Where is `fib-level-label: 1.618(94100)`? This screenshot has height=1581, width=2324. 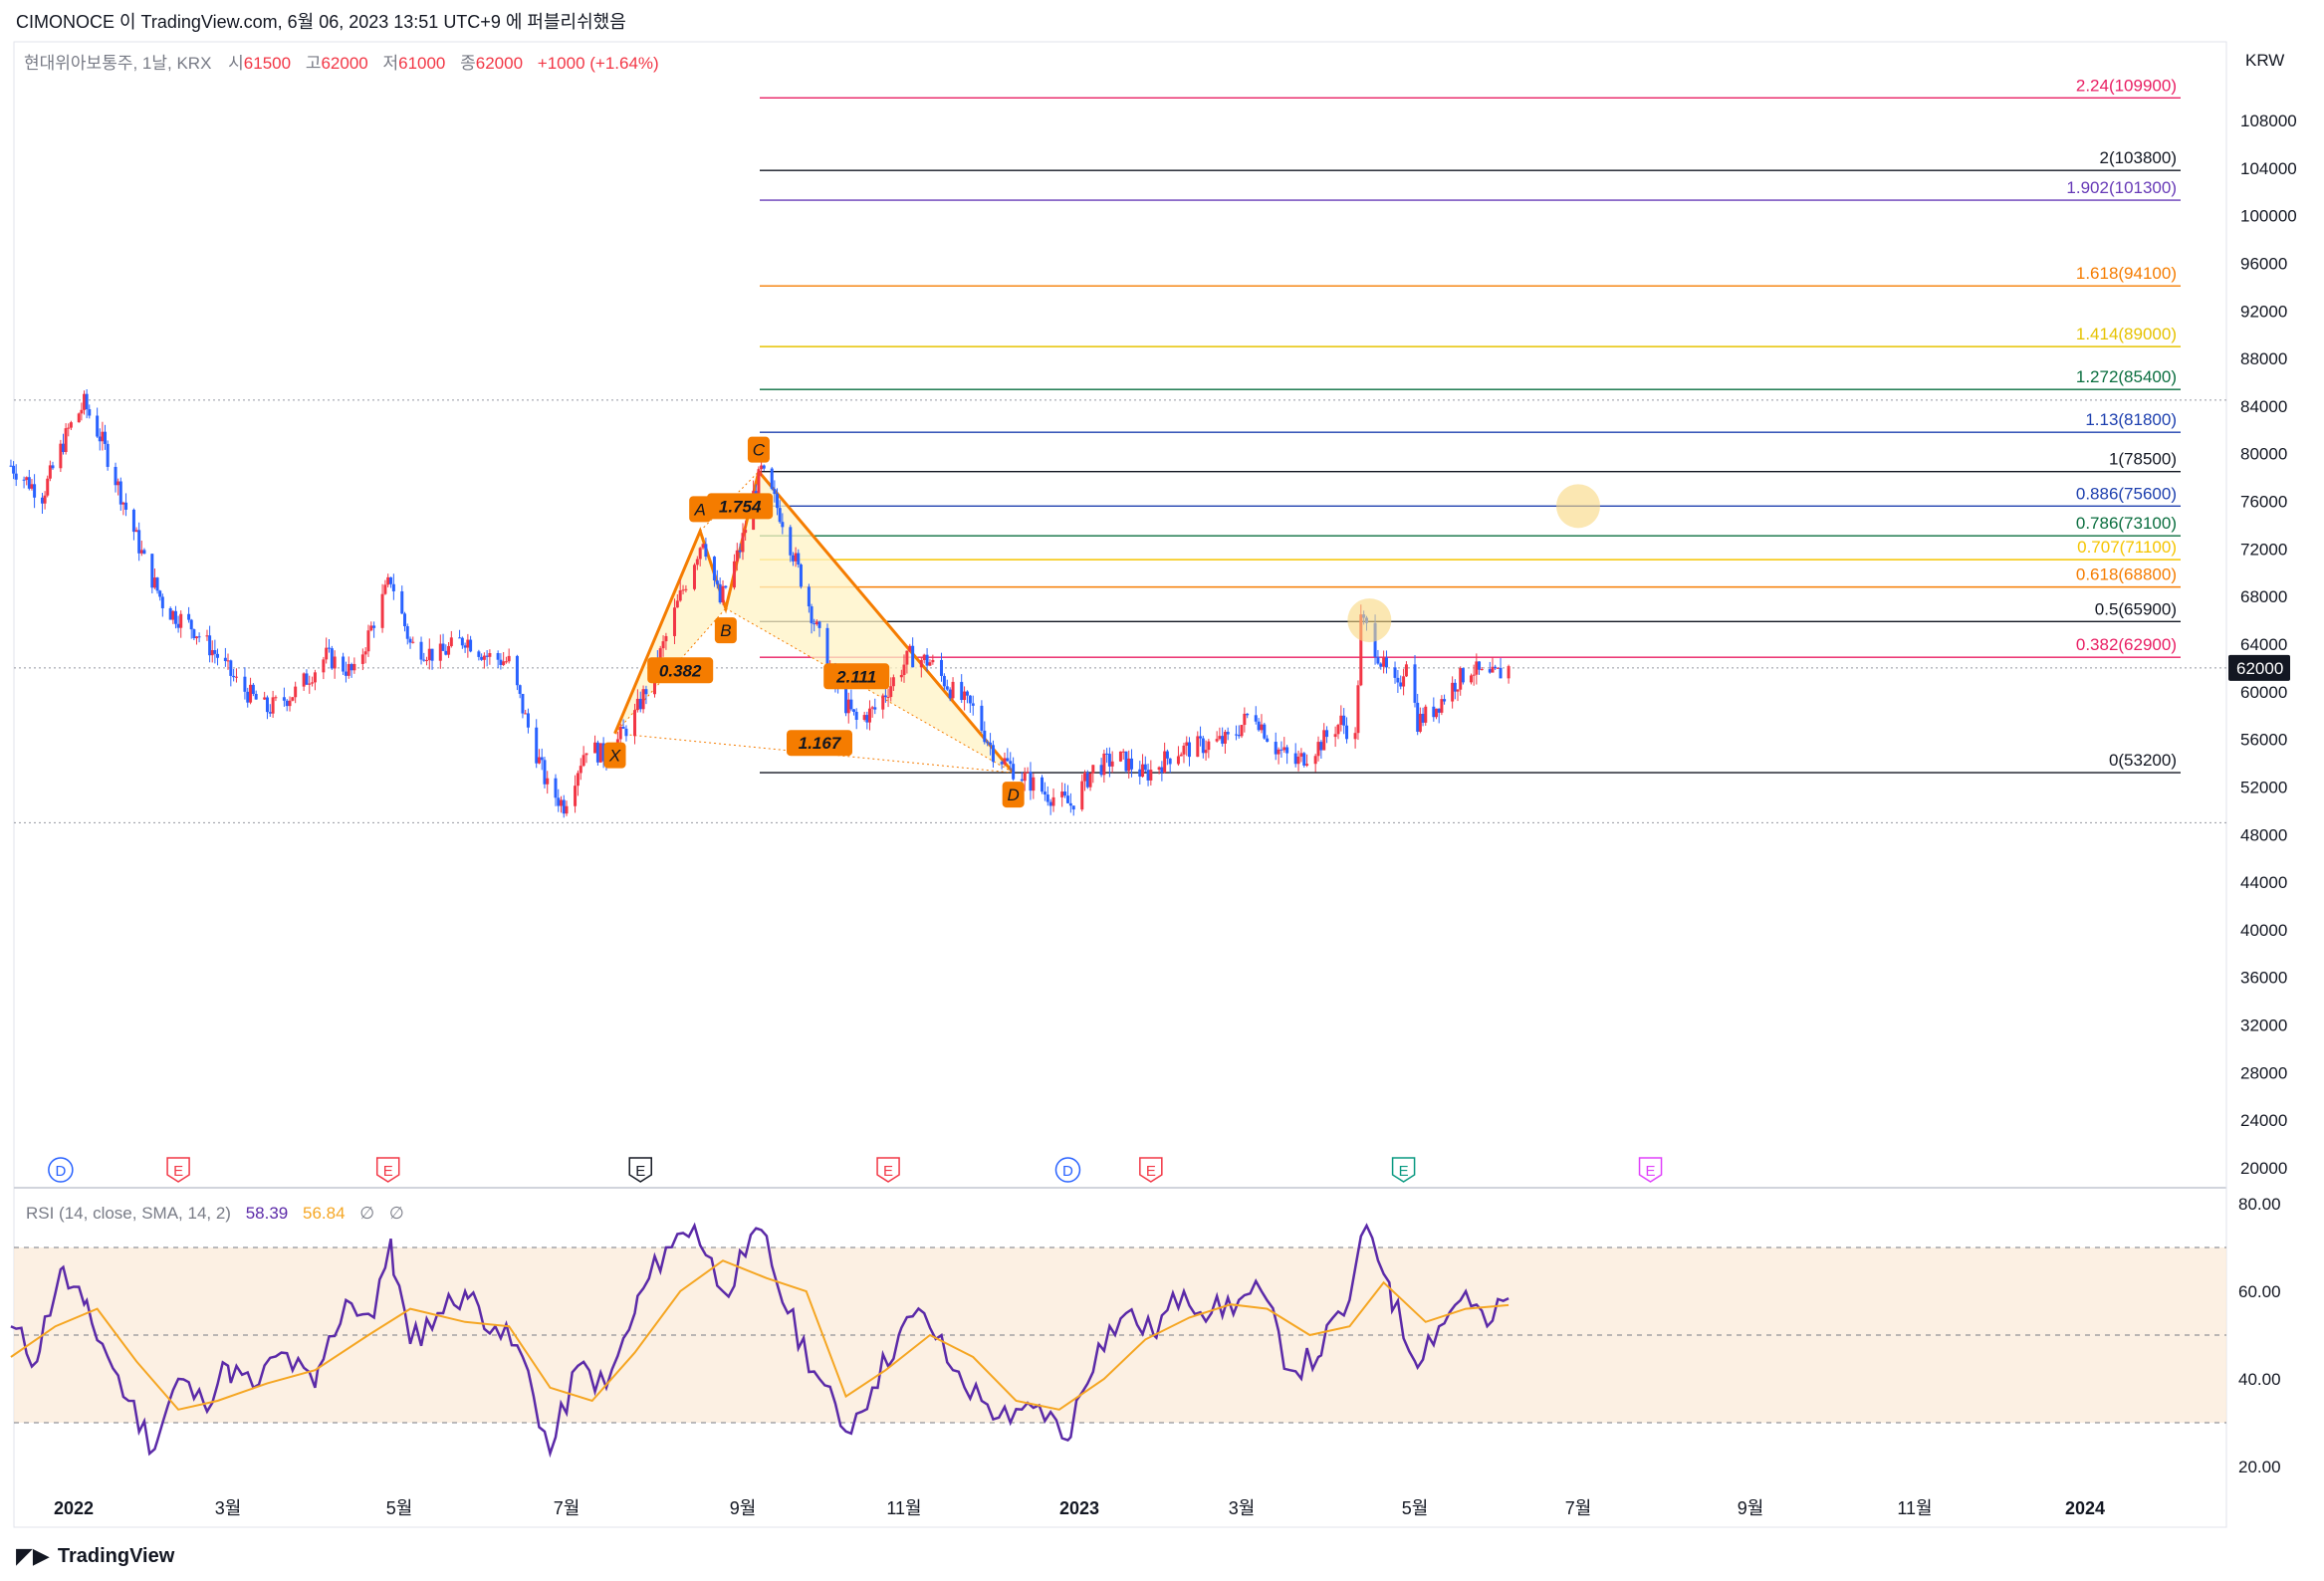 fib-level-label: 1.618(94100) is located at coordinates (2126, 273).